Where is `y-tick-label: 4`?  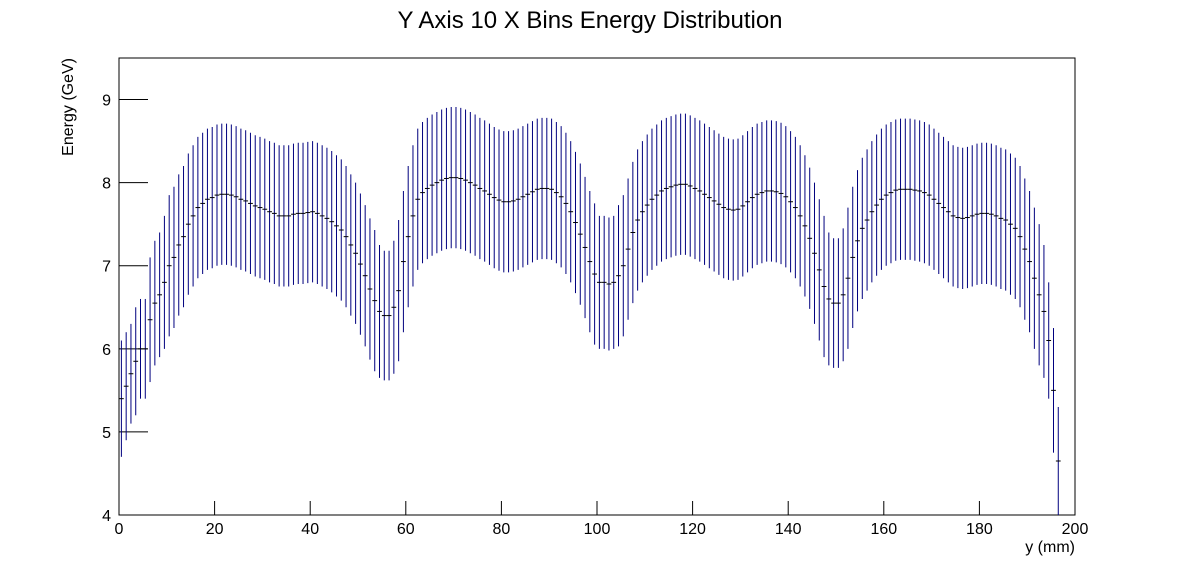
y-tick-label: 4 is located at coordinates (106, 516).